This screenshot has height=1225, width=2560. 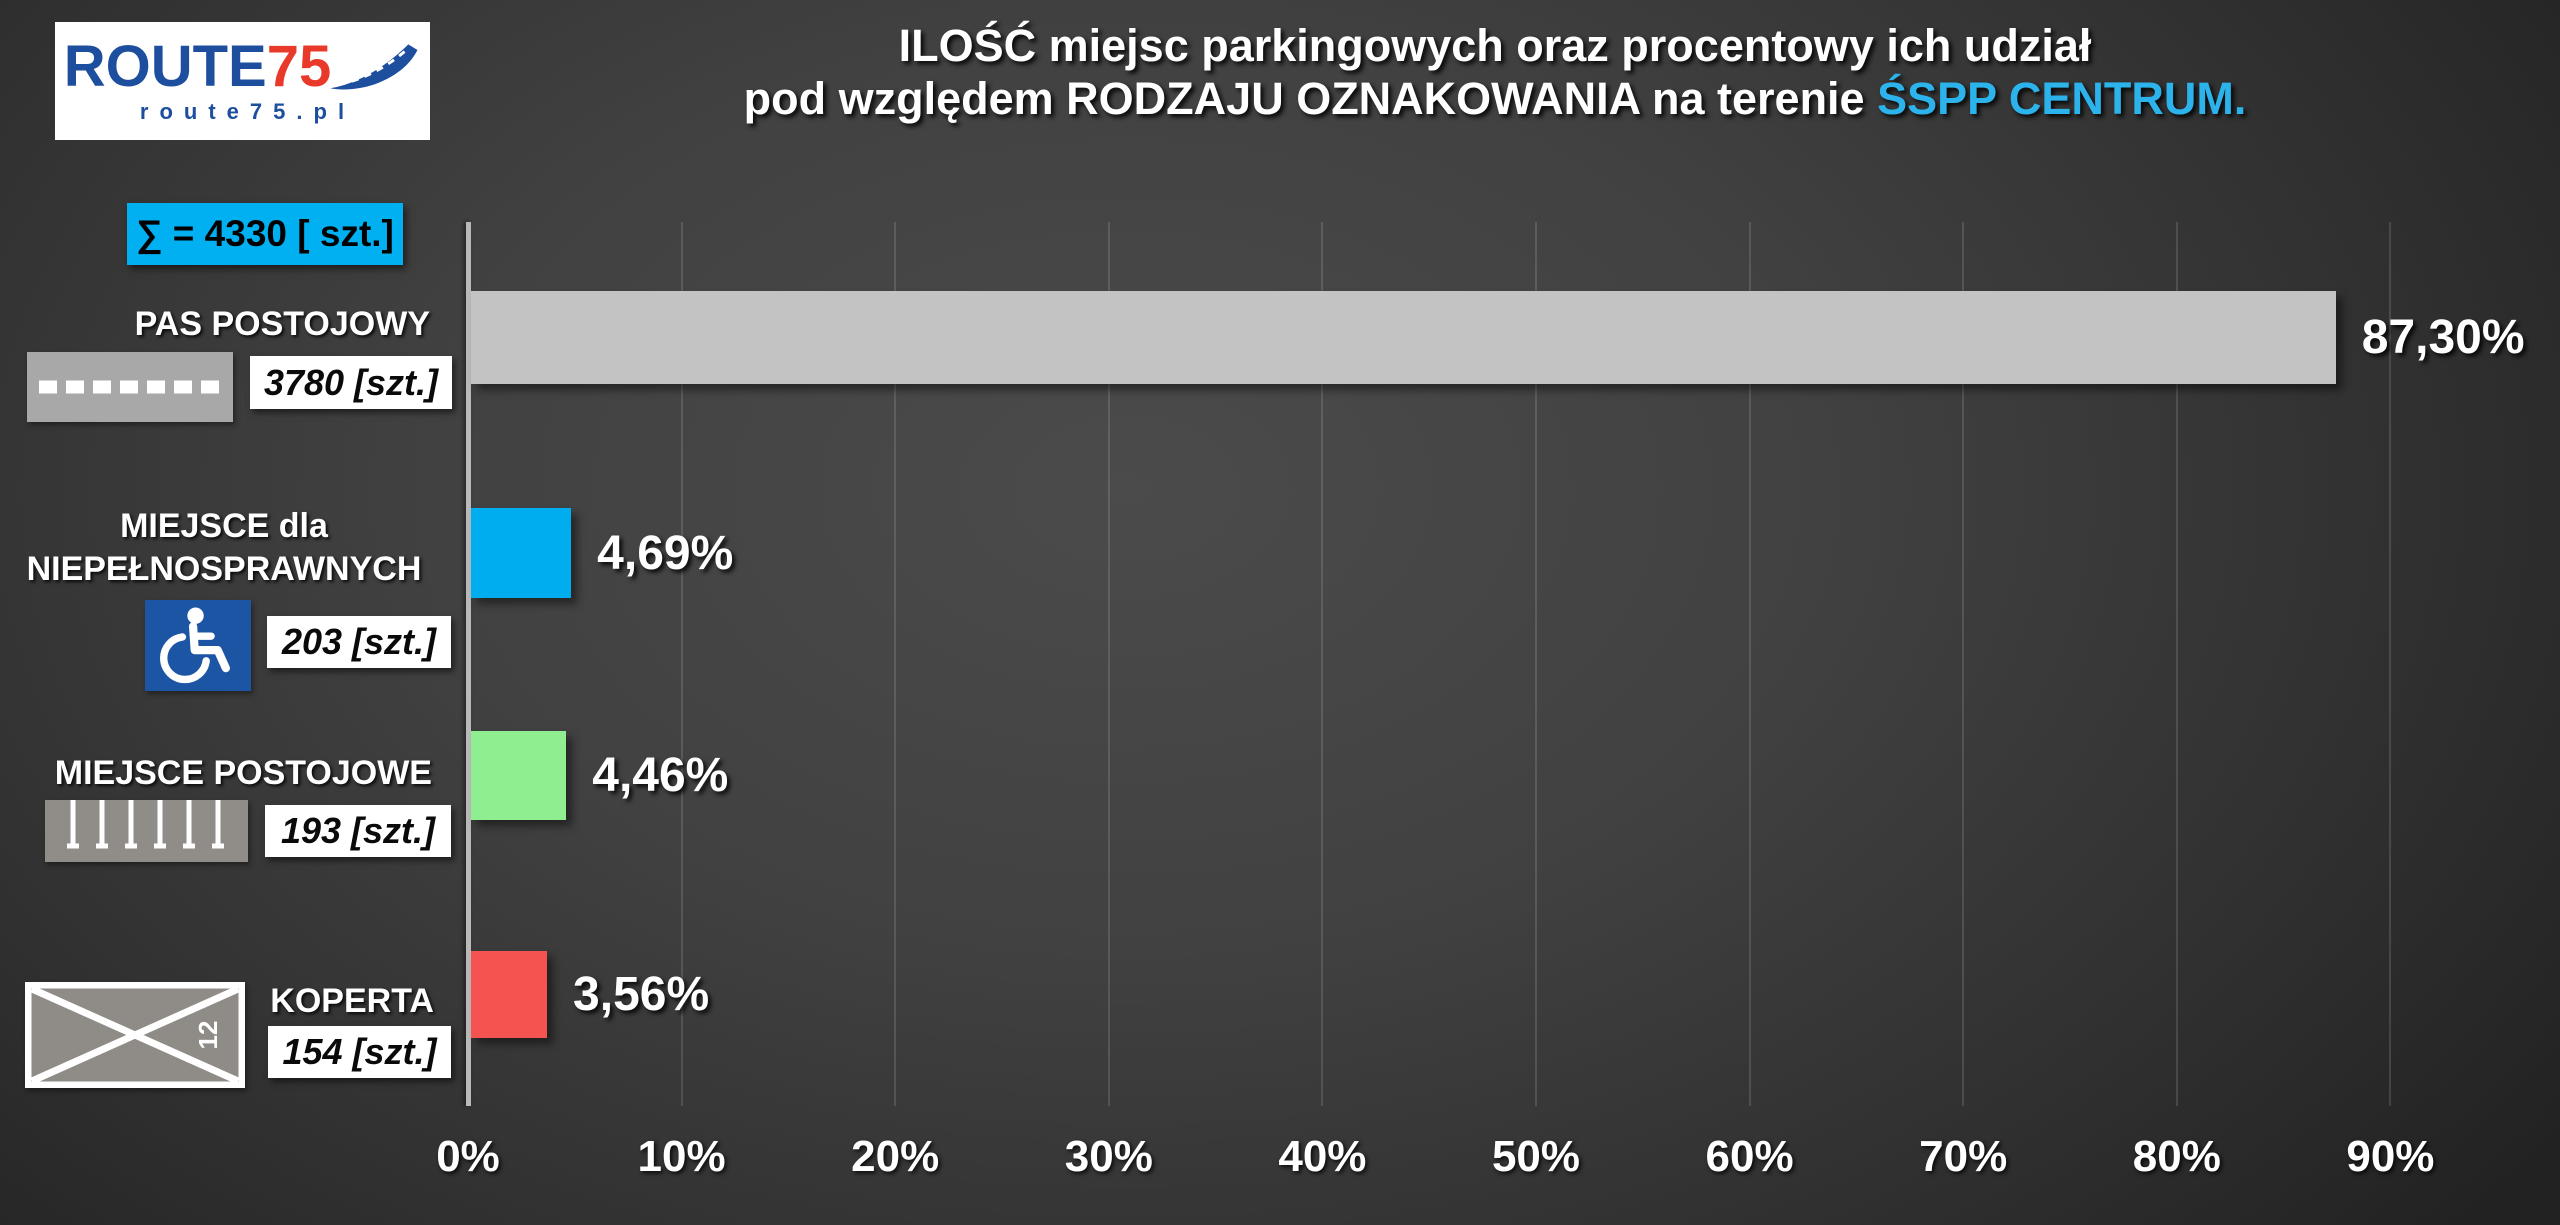 I want to click on x-axis-tick-90: 90%, so click(x=2390, y=1156).